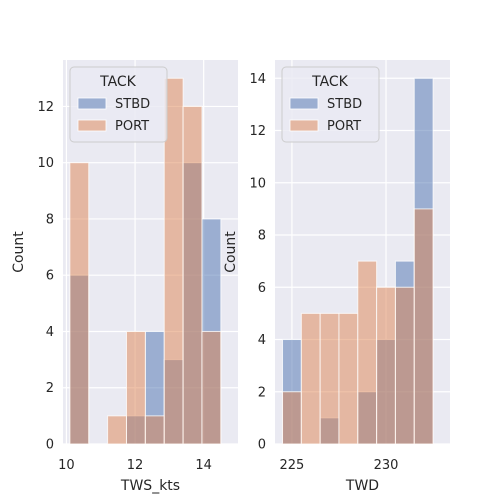 The image size is (500, 504). Describe the element at coordinates (292, 465) in the screenshot. I see `x-tick-label: 225` at that location.